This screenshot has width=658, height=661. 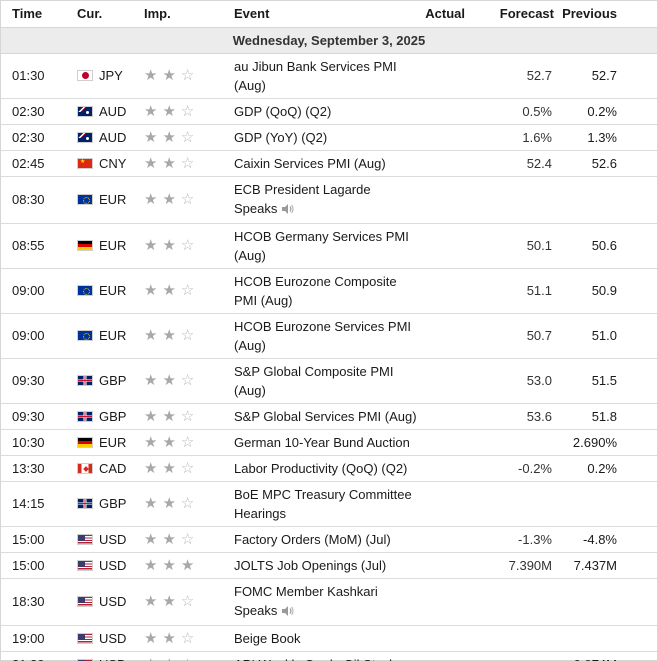 I want to click on event-cell: Labor Productivity (QoQ) (Q2), so click(x=325, y=468).